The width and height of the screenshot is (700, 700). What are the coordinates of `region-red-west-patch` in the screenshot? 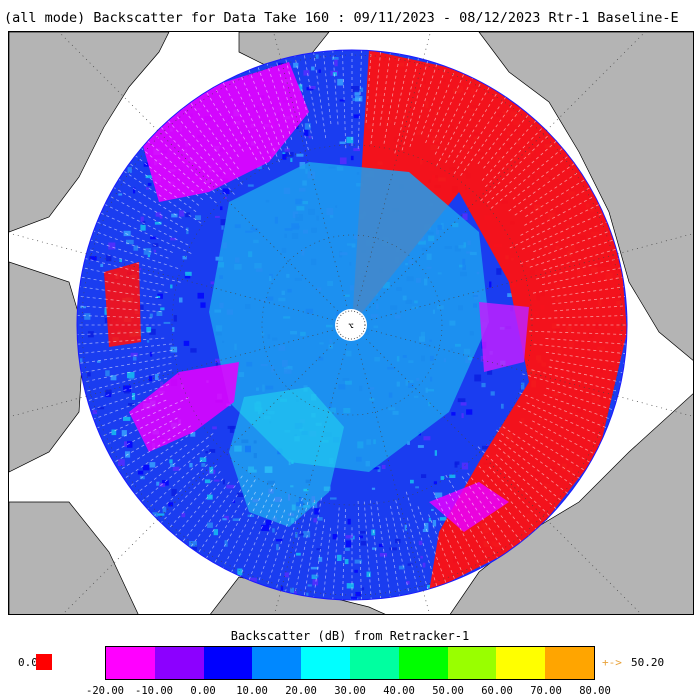 It's located at (122, 304).